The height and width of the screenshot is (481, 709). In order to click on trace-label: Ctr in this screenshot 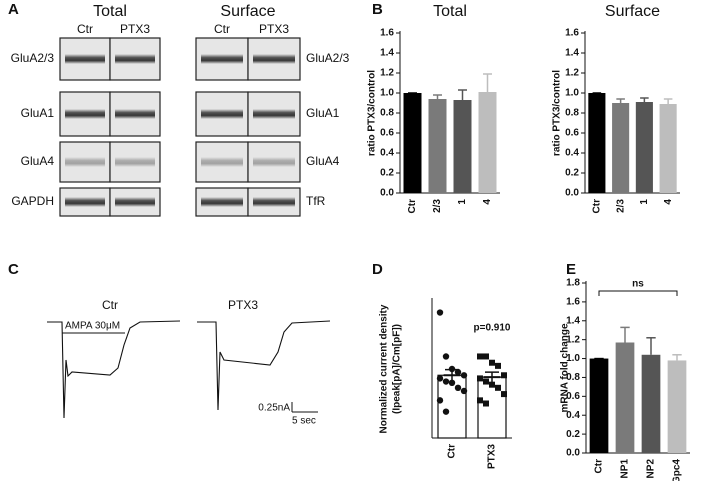, I will do `click(110, 305)`.